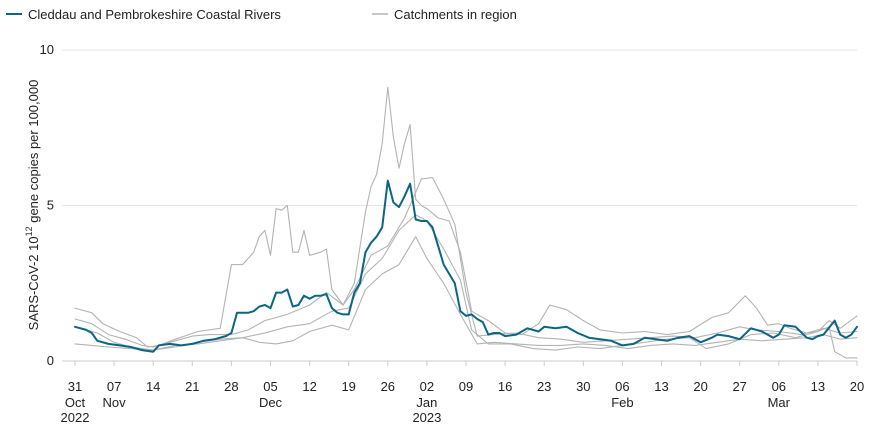 The height and width of the screenshot is (424, 872). I want to click on x-tick: 12, so click(309, 377).